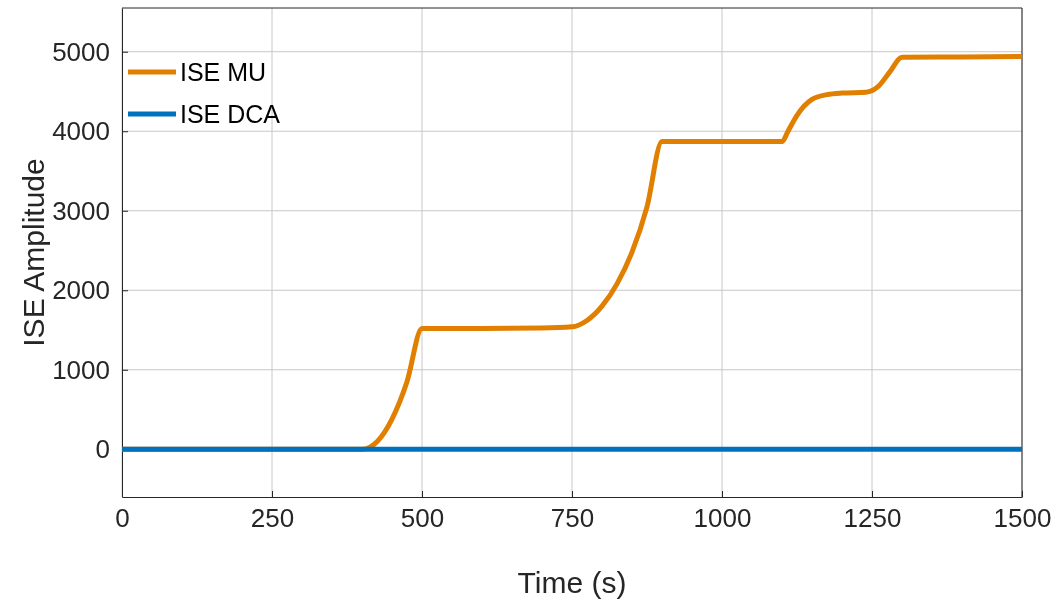 The height and width of the screenshot is (601, 1060). What do you see at coordinates (572, 582) in the screenshot?
I see `x-axis-title: Time (s)` at bounding box center [572, 582].